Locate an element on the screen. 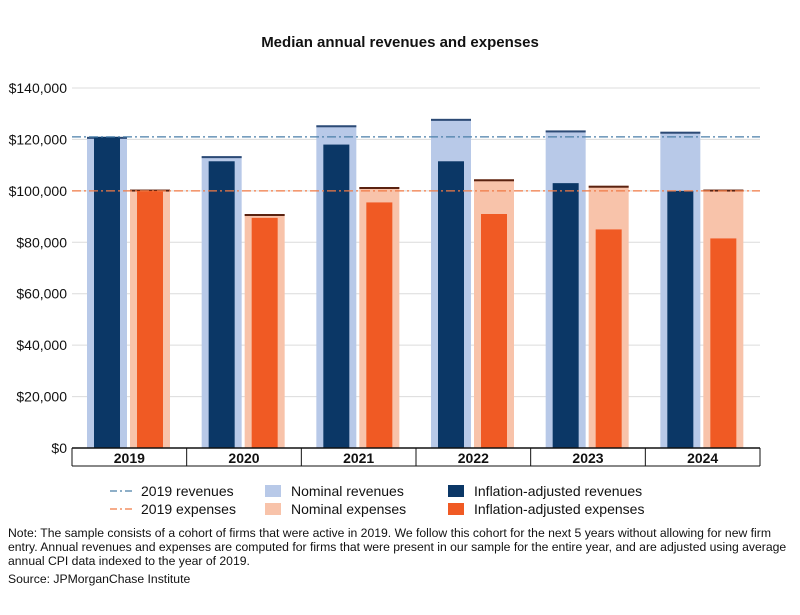 Image resolution: width=800 pixels, height=615 pixels. chart-title: Median annual revenues and expenses is located at coordinates (400, 42).